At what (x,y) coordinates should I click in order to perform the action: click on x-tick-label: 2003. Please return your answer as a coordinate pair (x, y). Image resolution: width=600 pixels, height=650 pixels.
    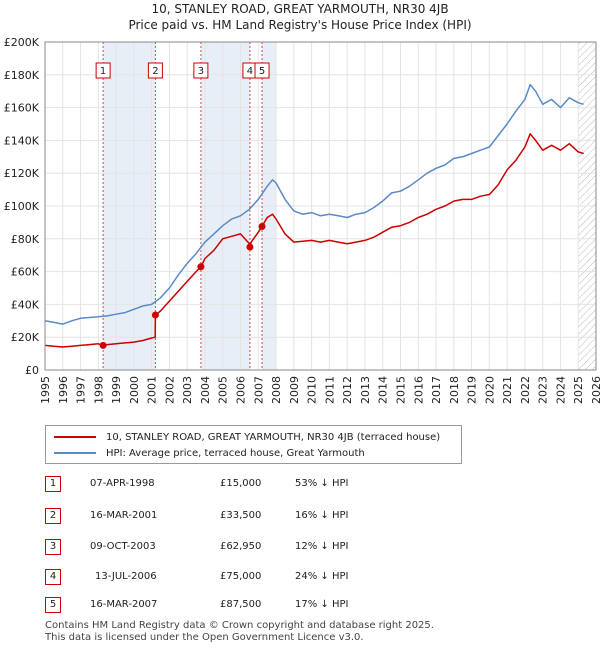
    Looking at the image, I should click on (187, 390).